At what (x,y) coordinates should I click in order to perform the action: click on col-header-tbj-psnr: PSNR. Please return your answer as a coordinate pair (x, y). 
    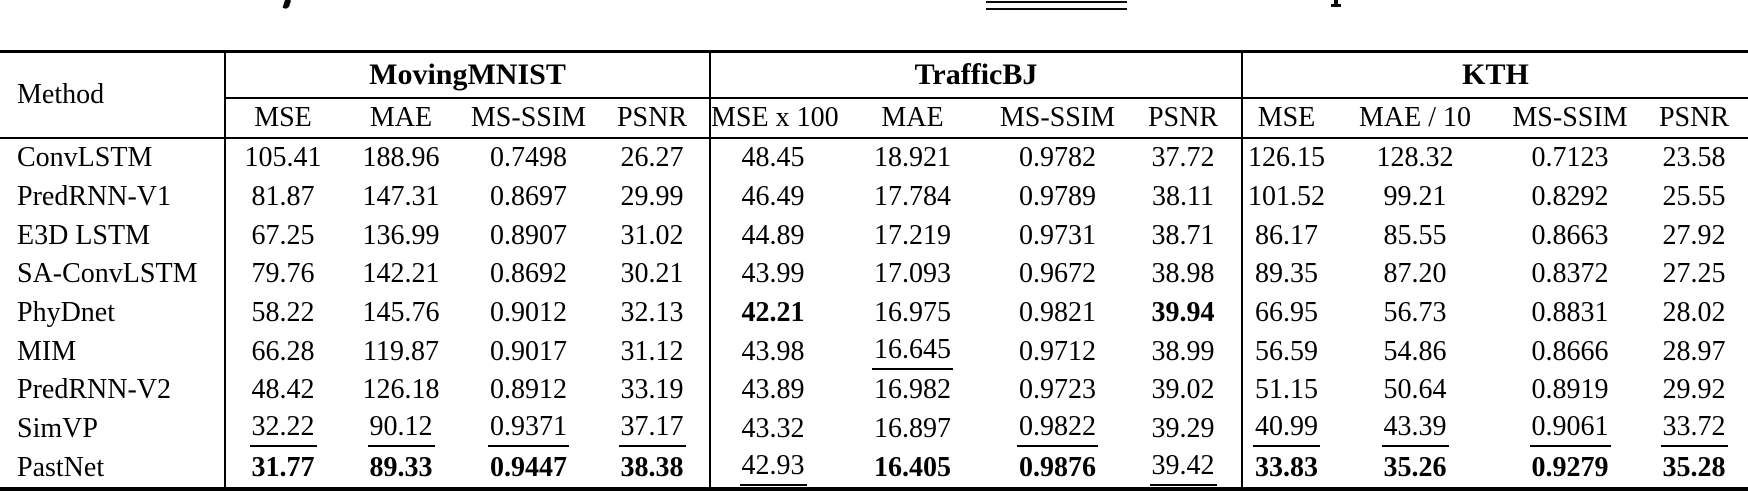
    Looking at the image, I should click on (1183, 118).